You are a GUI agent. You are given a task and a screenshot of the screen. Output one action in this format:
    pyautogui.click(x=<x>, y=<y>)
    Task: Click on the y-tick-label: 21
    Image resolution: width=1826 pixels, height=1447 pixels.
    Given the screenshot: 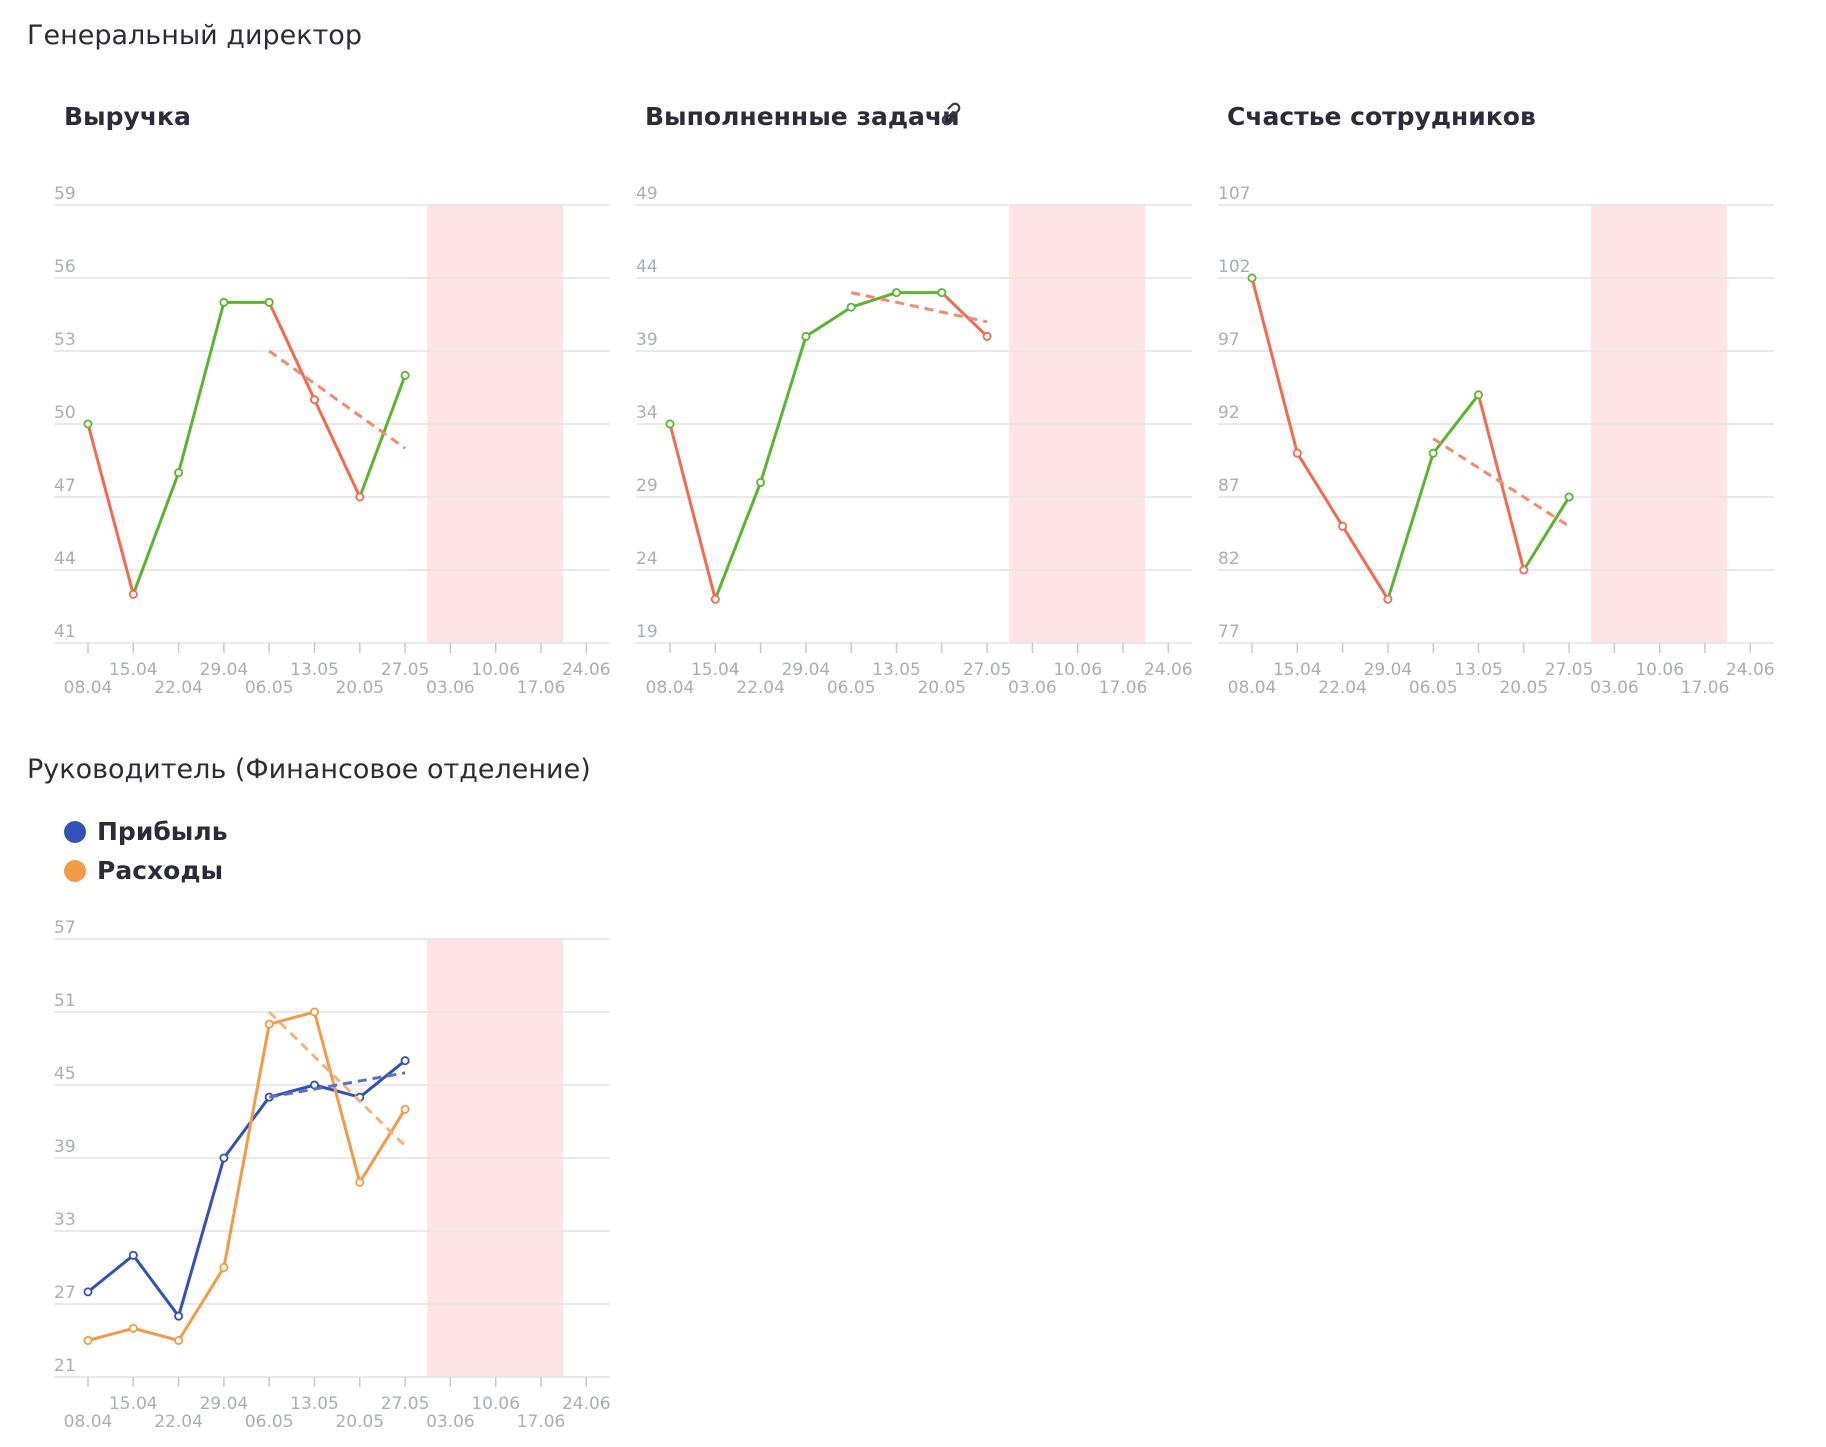 What is the action you would take?
    pyautogui.click(x=65, y=1366)
    